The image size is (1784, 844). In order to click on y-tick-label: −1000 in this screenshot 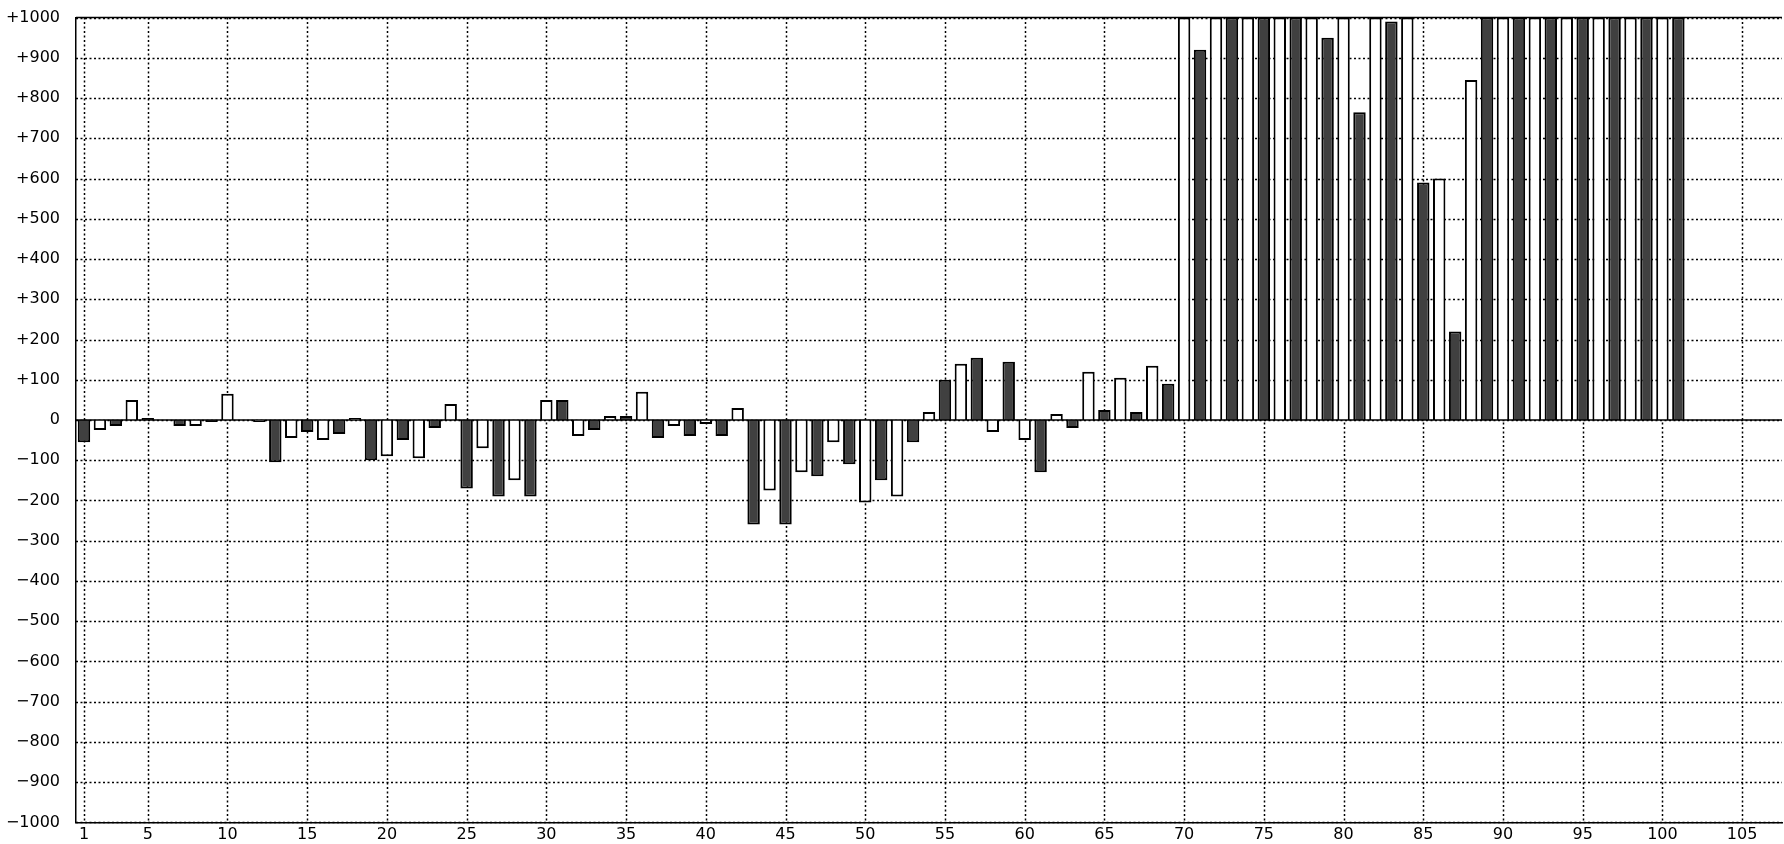, I will do `click(32, 821)`.